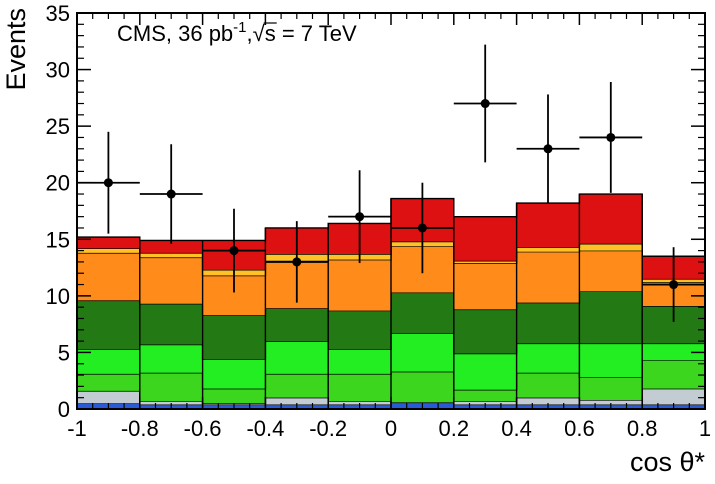 The width and height of the screenshot is (715, 484). Describe the element at coordinates (16, 49) in the screenshot. I see `y-axis-title: Events` at that location.